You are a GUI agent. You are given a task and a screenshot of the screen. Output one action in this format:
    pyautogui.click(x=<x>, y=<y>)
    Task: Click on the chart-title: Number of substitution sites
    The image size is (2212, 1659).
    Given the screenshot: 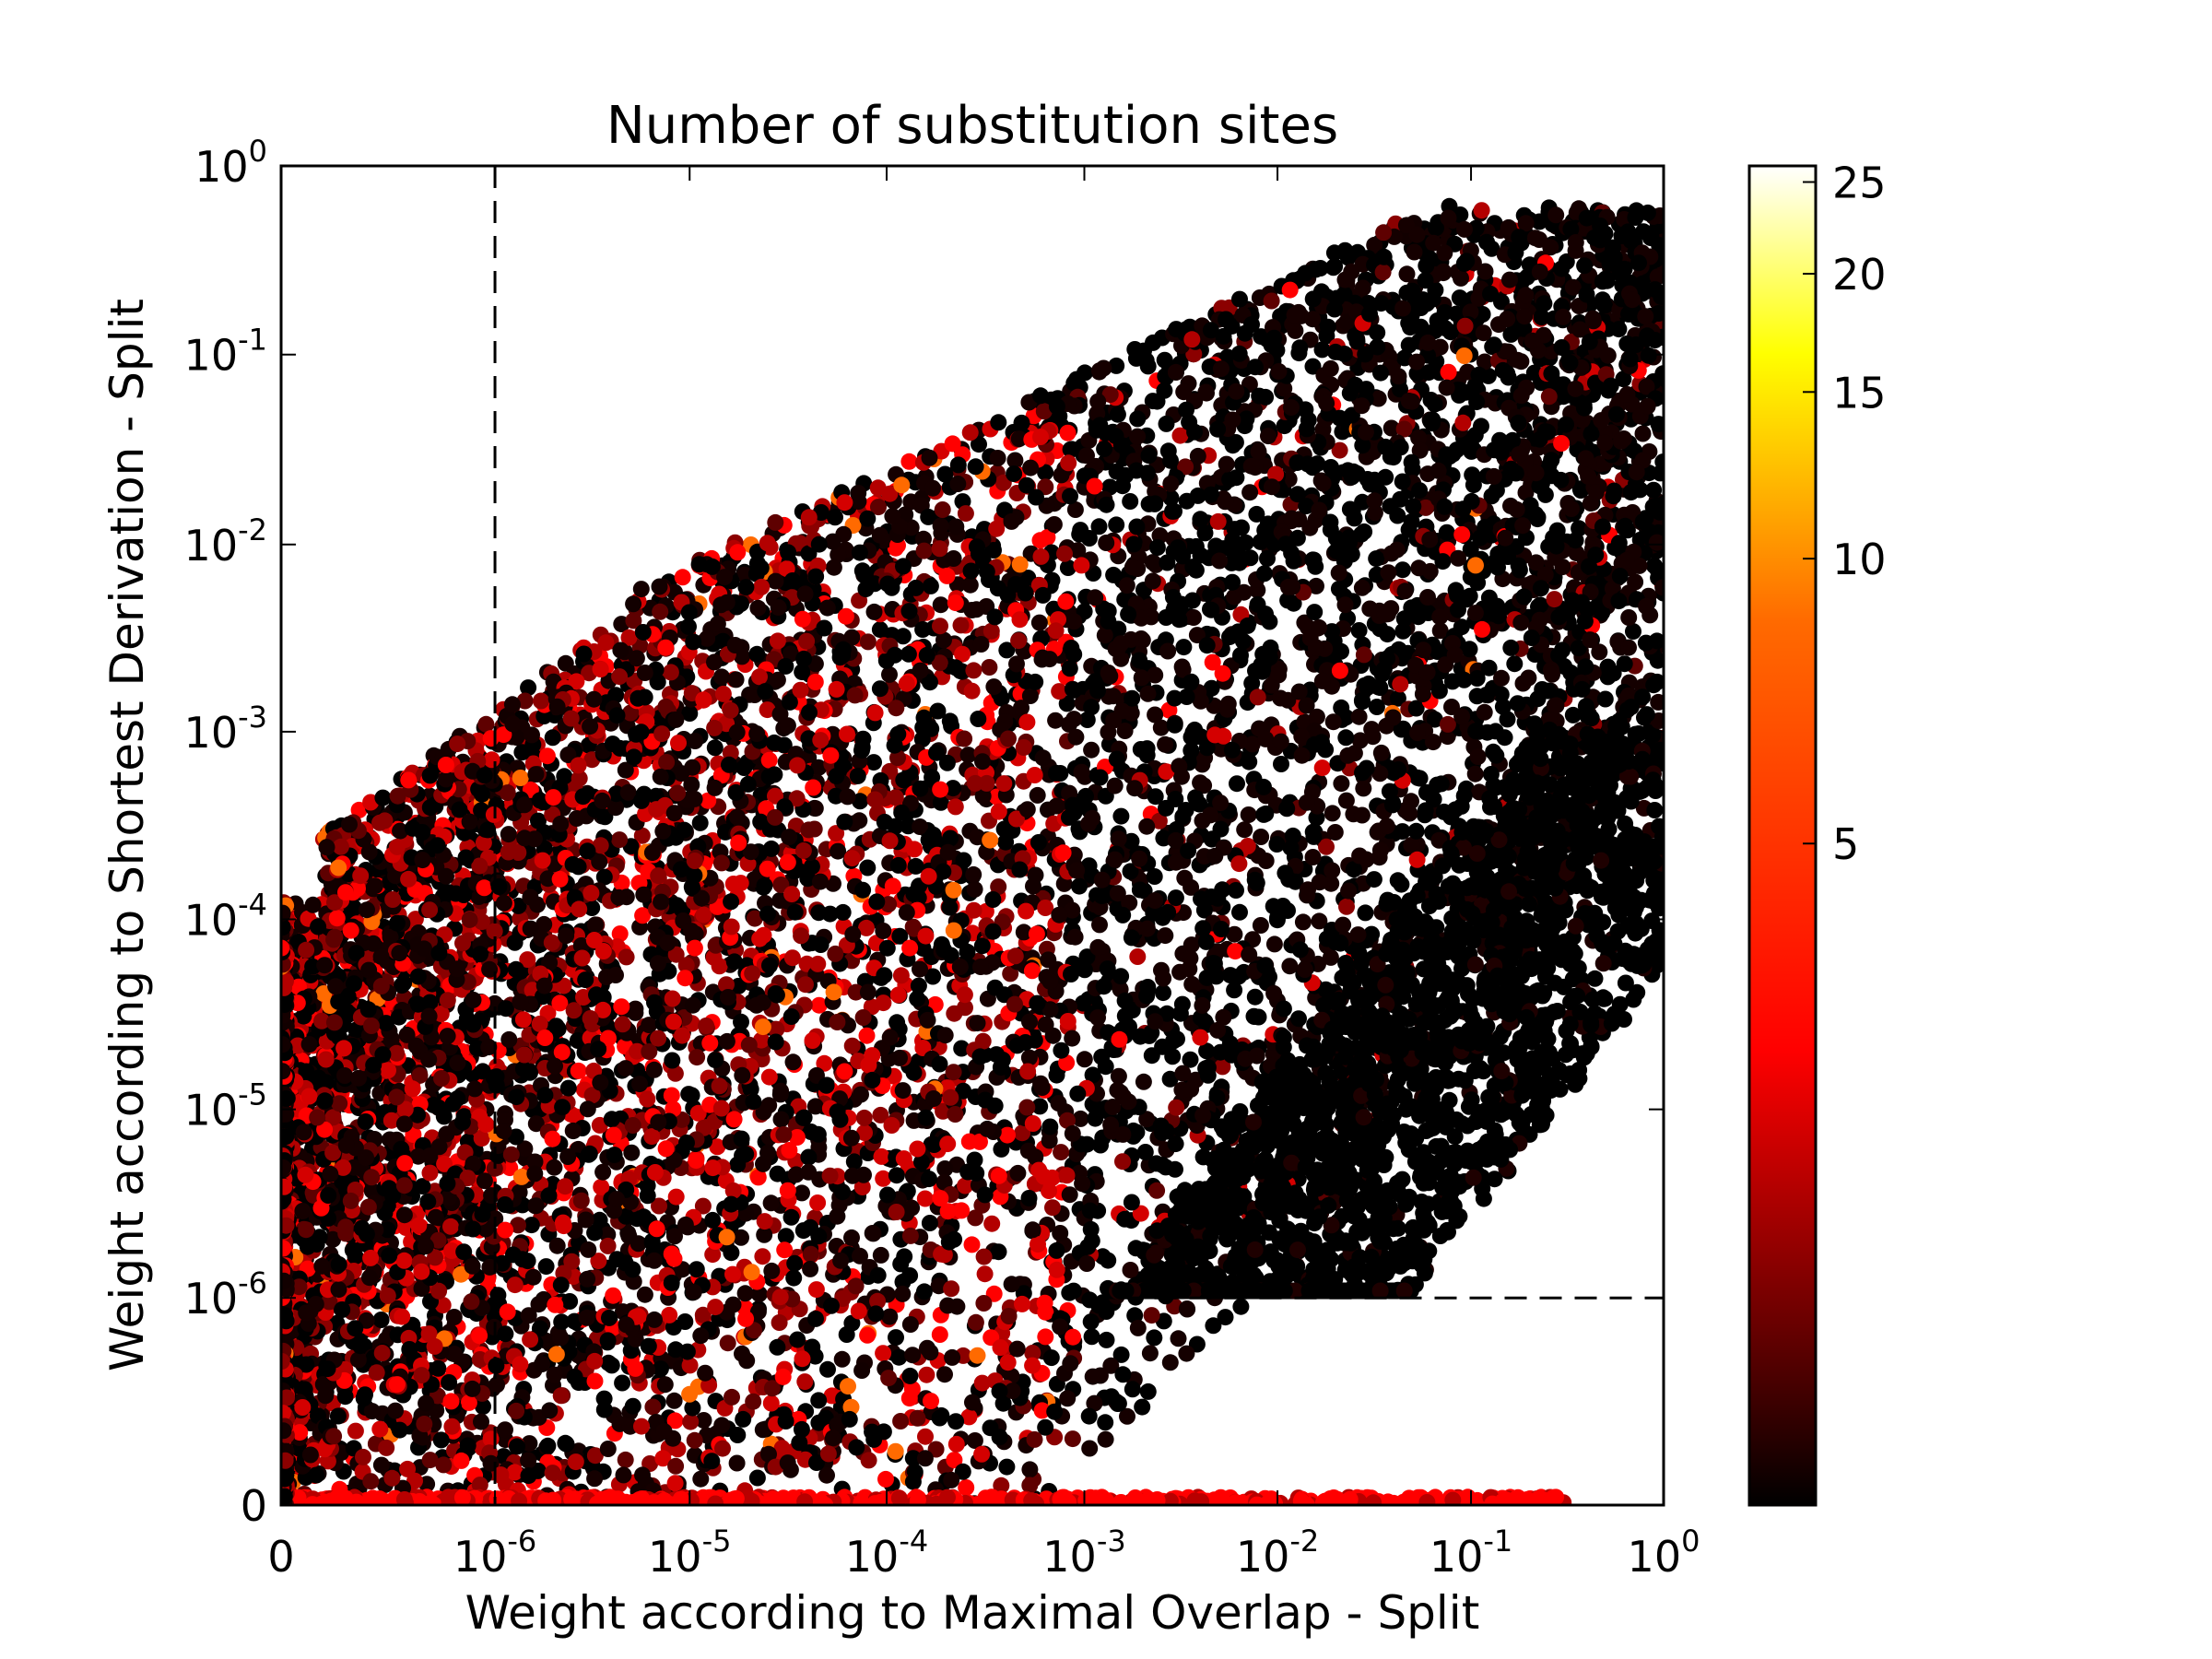 What is the action you would take?
    pyautogui.click(x=972, y=126)
    